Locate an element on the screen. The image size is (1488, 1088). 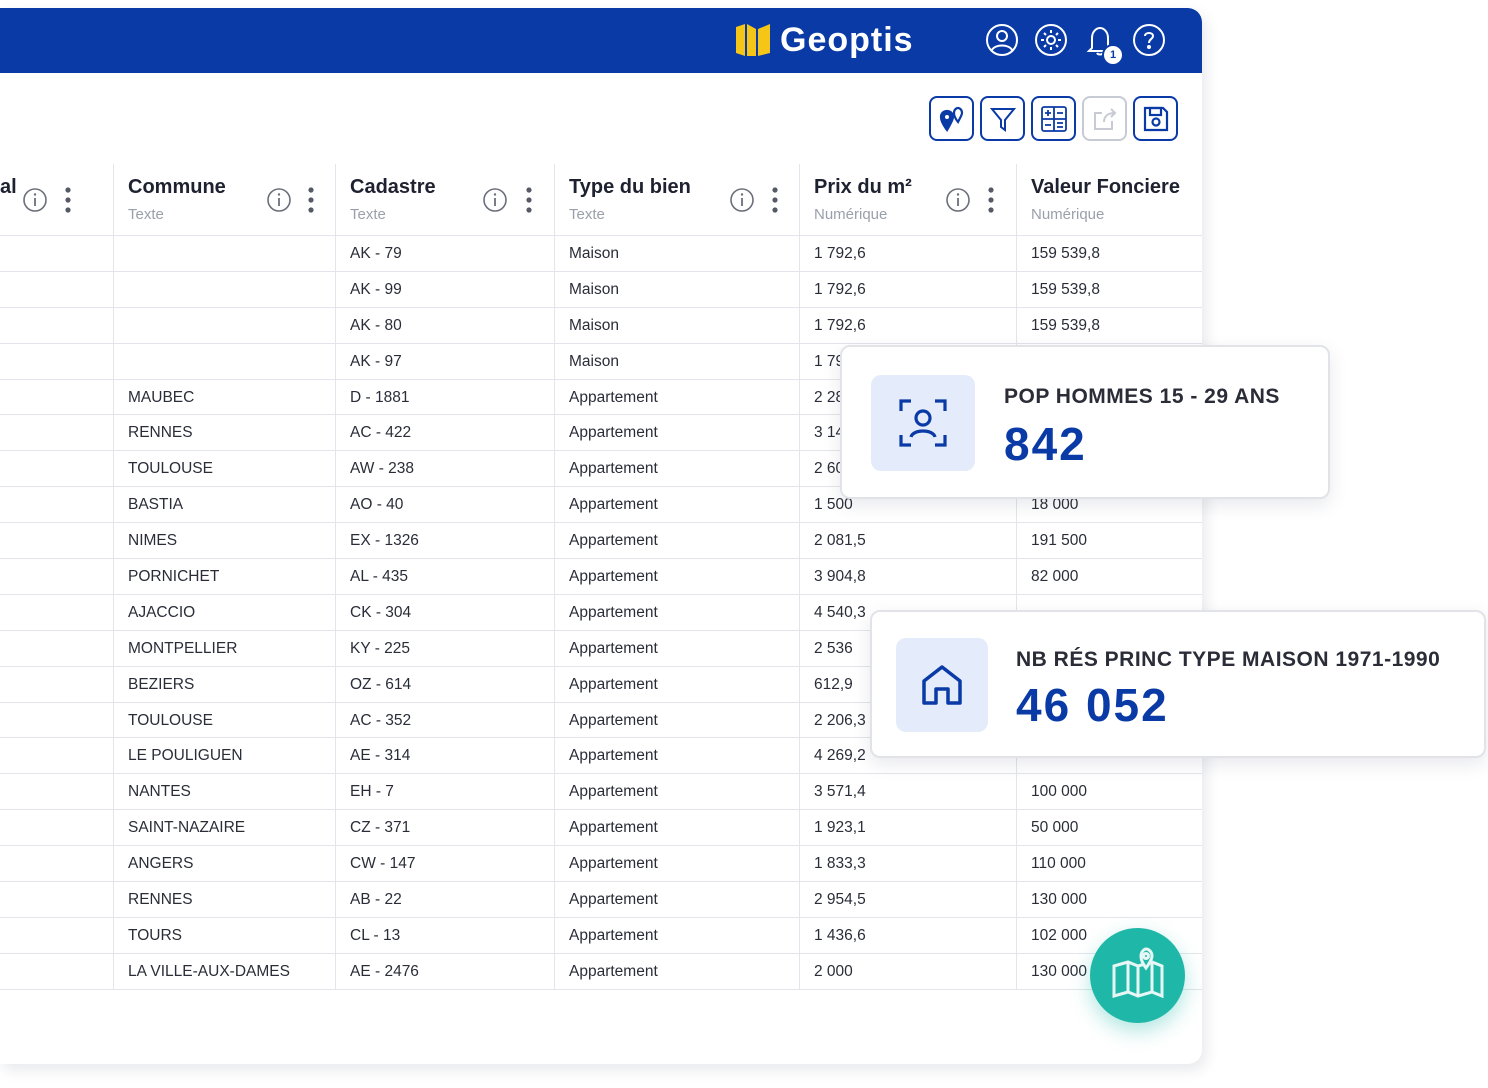
column-title: Valeur Fonciere is located at coordinates (1105, 187).